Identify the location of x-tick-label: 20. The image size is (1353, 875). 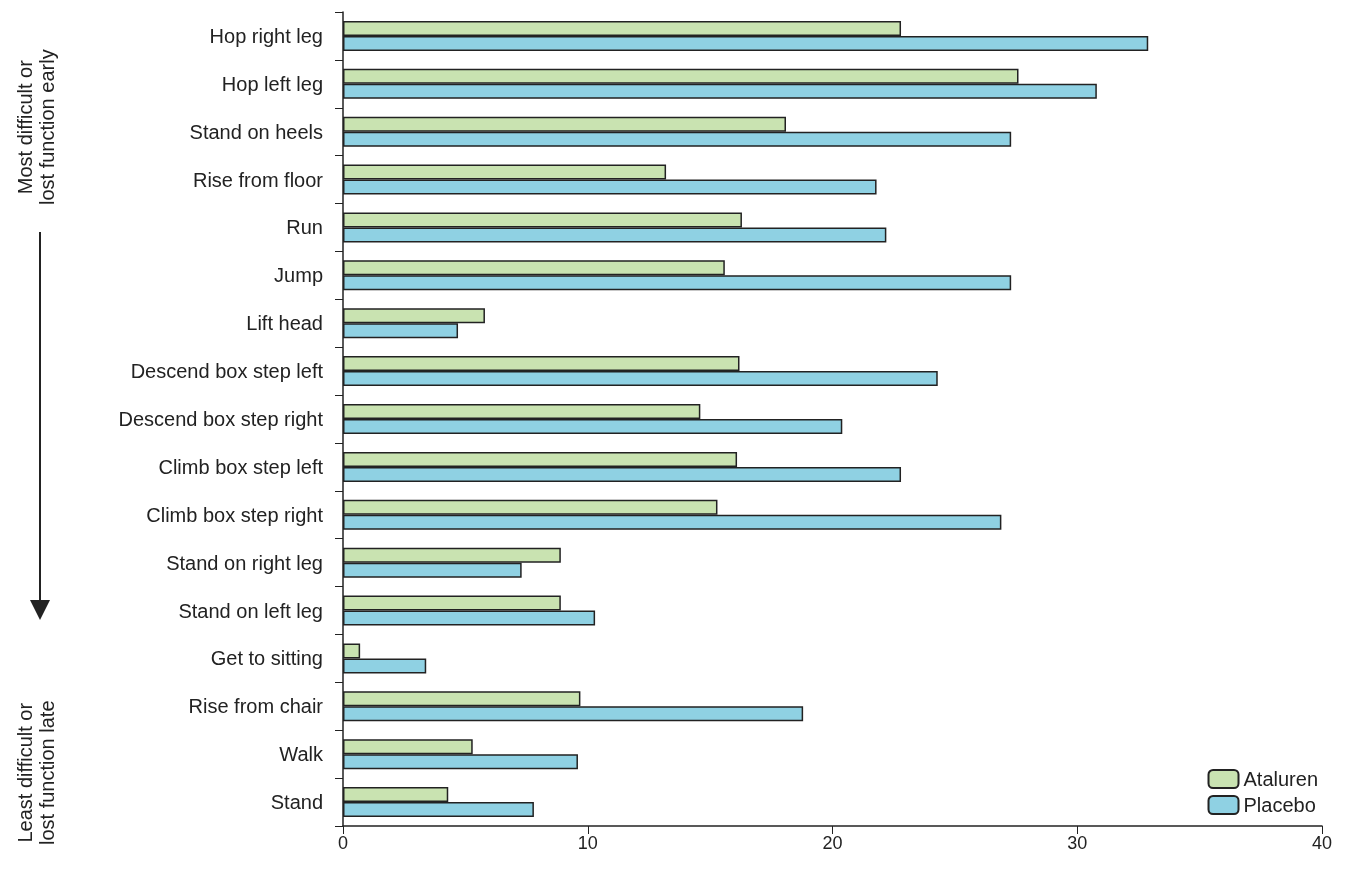
(832, 843).